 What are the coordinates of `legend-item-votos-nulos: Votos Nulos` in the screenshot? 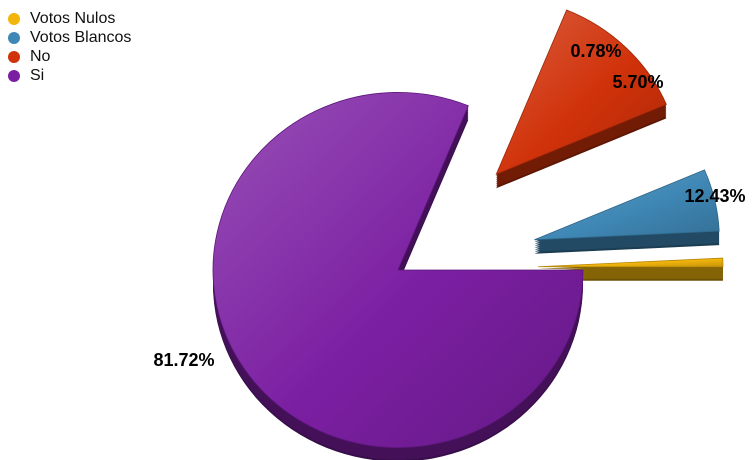 It's located at (69, 18).